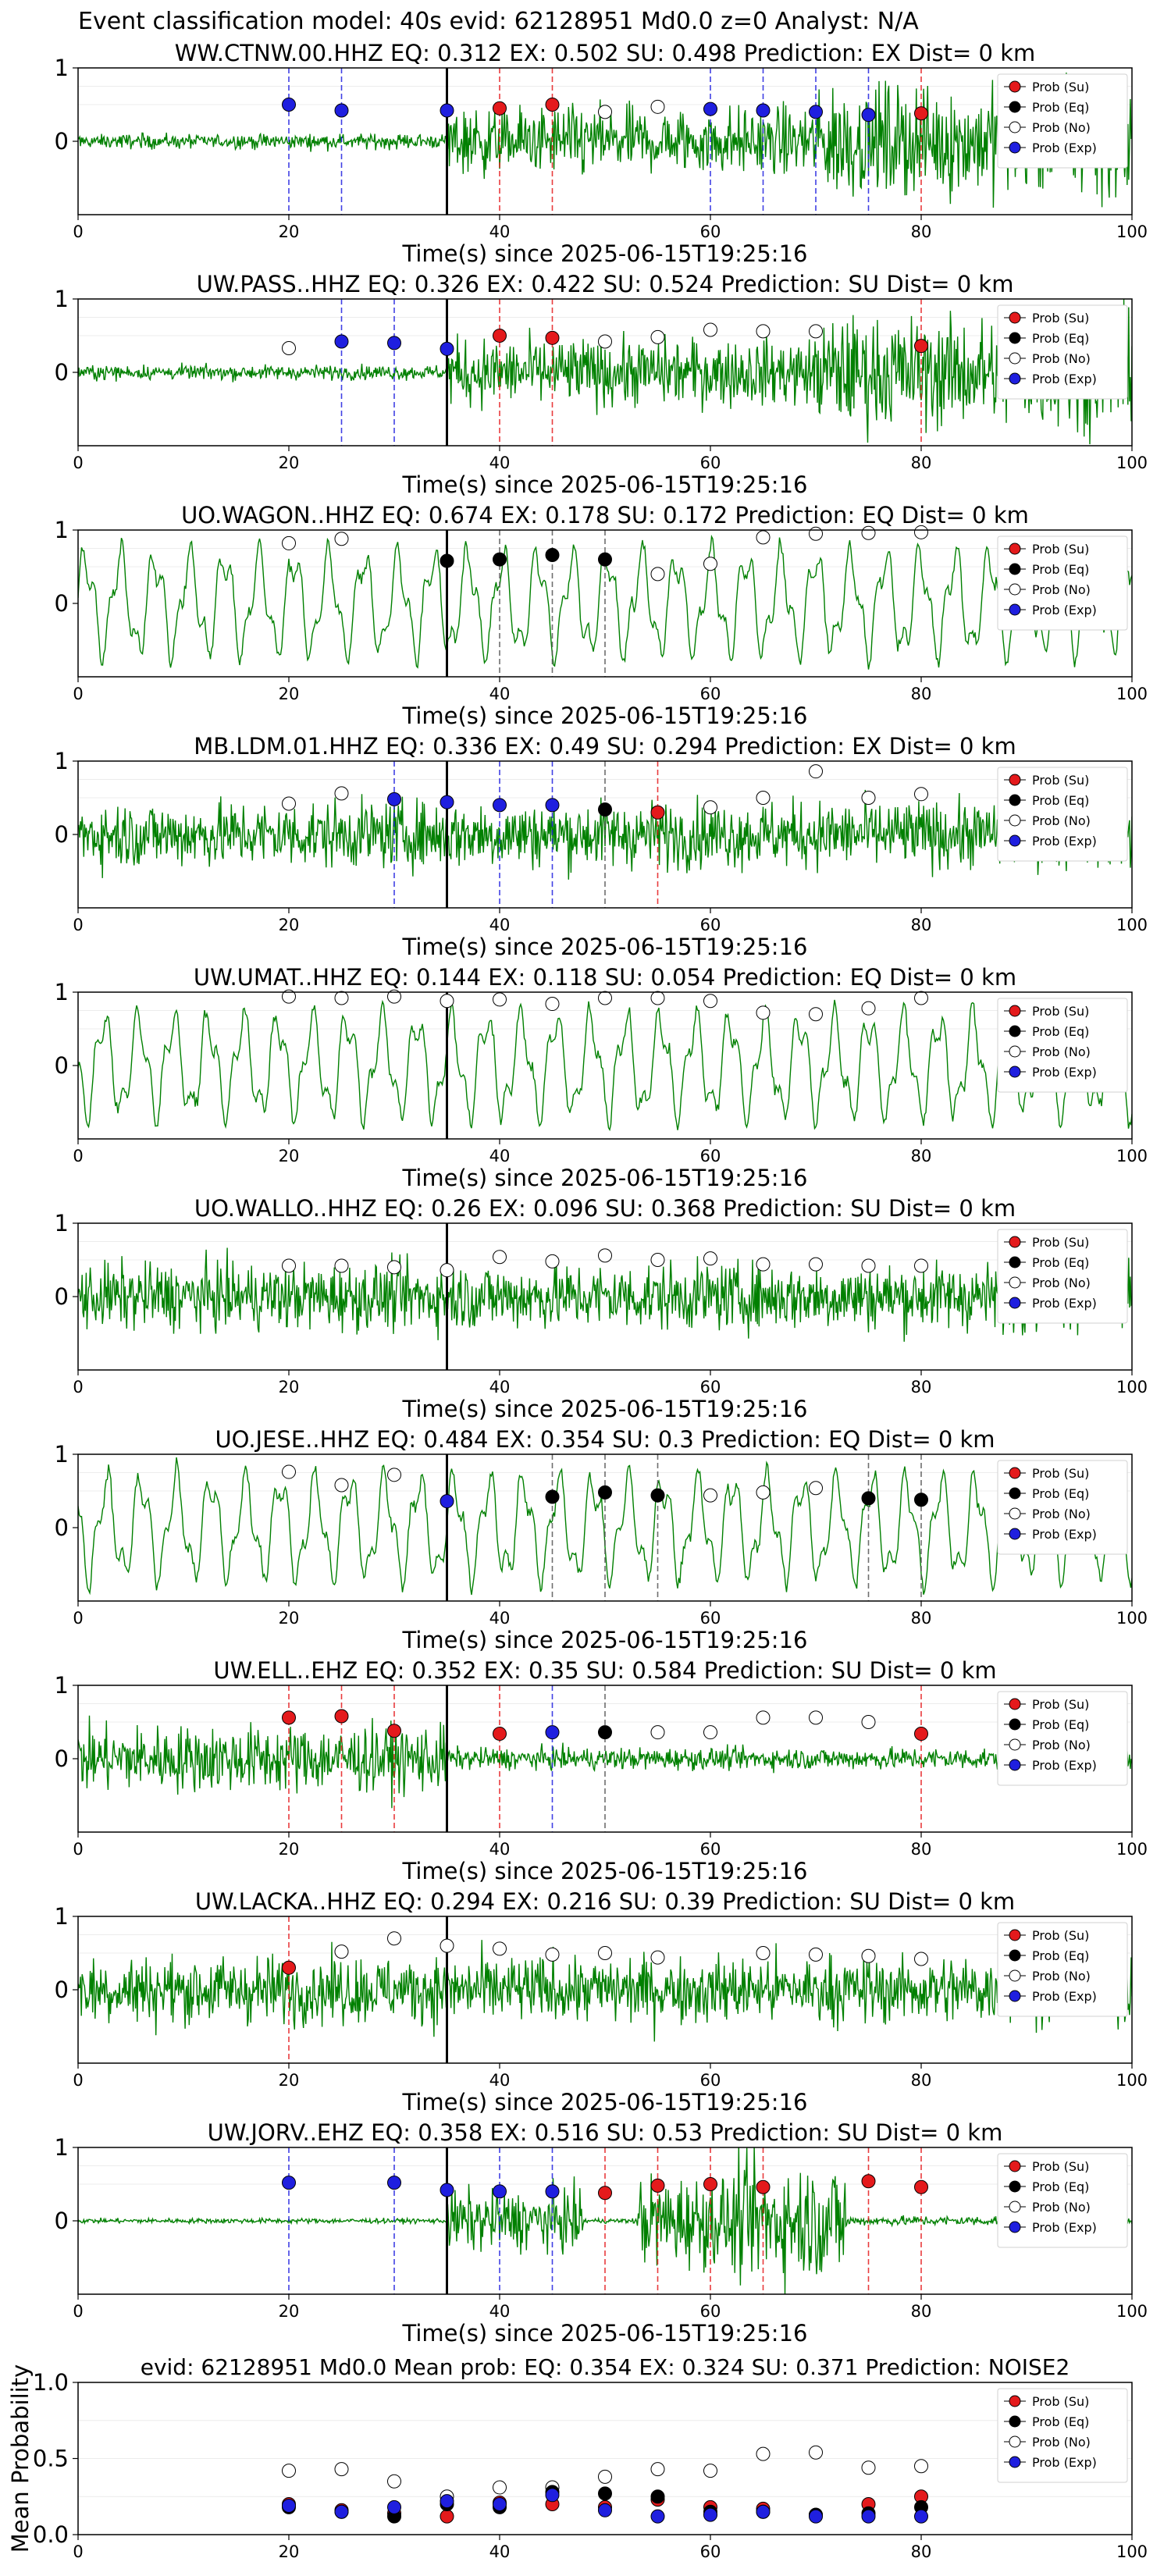 Image resolution: width=1171 pixels, height=2576 pixels. Describe the element at coordinates (62, 1758) in the screenshot. I see `y-tick-label: 0` at that location.